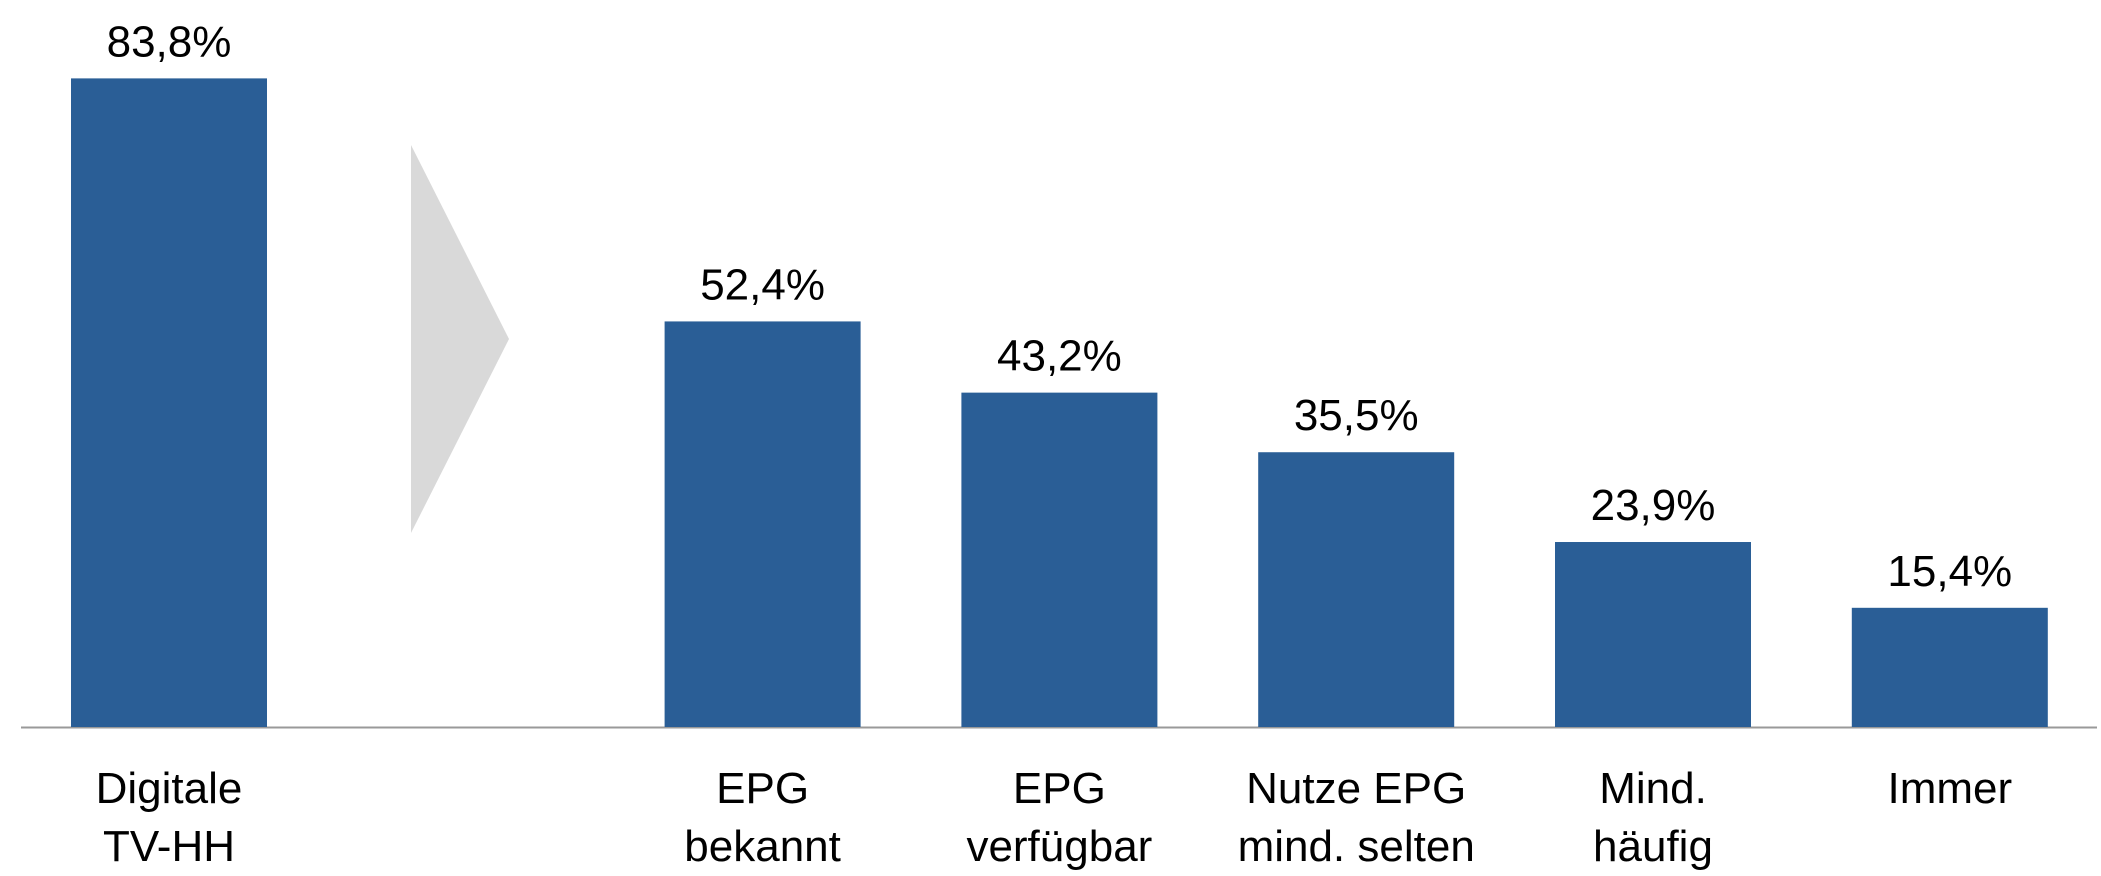 Image resolution: width=2101 pixels, height=876 pixels. What do you see at coordinates (1356, 415) in the screenshot?
I see `data-label: 35,5%` at bounding box center [1356, 415].